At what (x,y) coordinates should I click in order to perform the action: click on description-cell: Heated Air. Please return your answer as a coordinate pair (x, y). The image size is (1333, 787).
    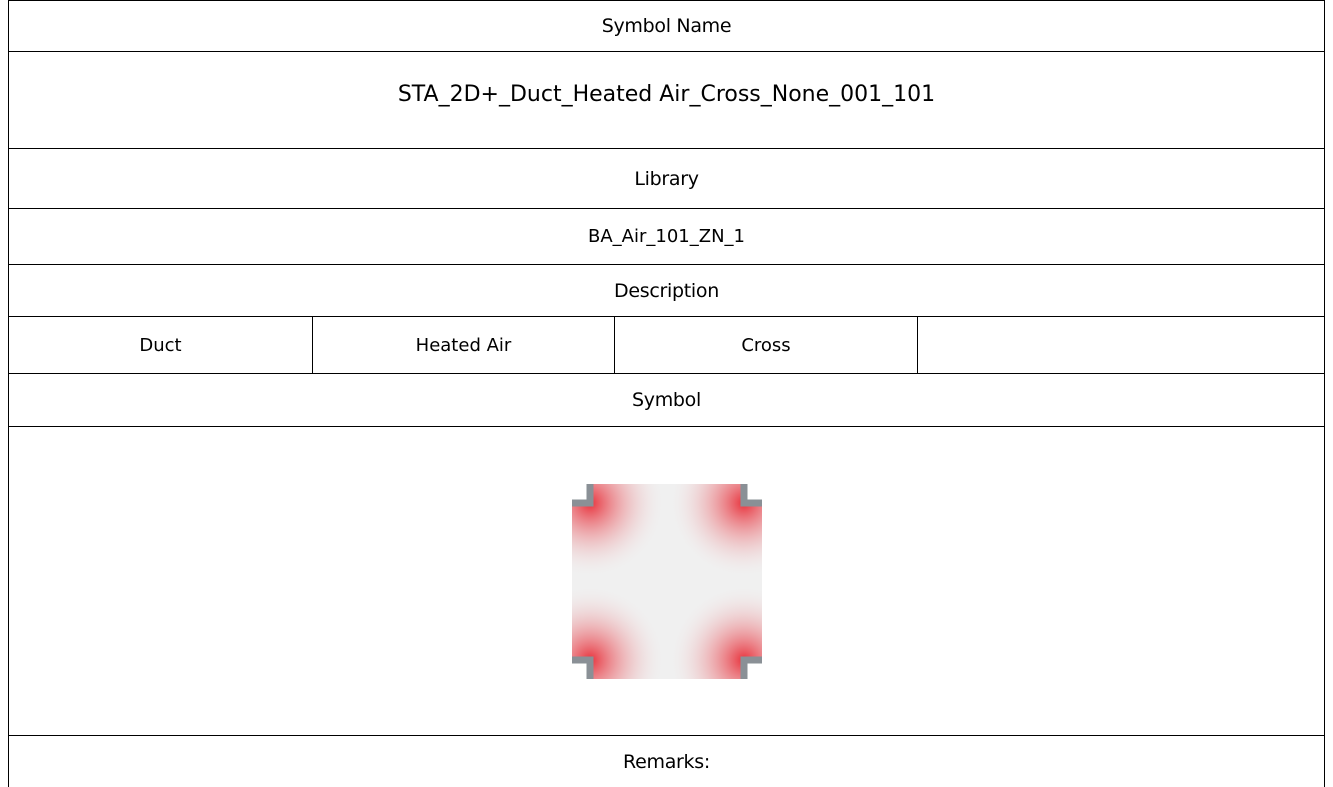
    Looking at the image, I should click on (463, 344).